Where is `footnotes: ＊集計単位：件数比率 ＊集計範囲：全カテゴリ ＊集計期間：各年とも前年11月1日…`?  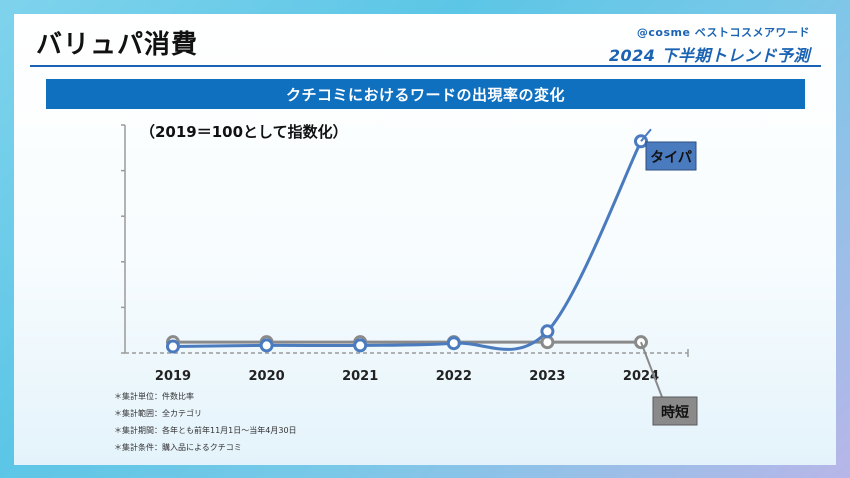
footnotes: ＊集計単位：件数比率 ＊集計範囲：全カテゴリ ＊集計期間：各年とも前年11月1日… is located at coordinates (205, 422).